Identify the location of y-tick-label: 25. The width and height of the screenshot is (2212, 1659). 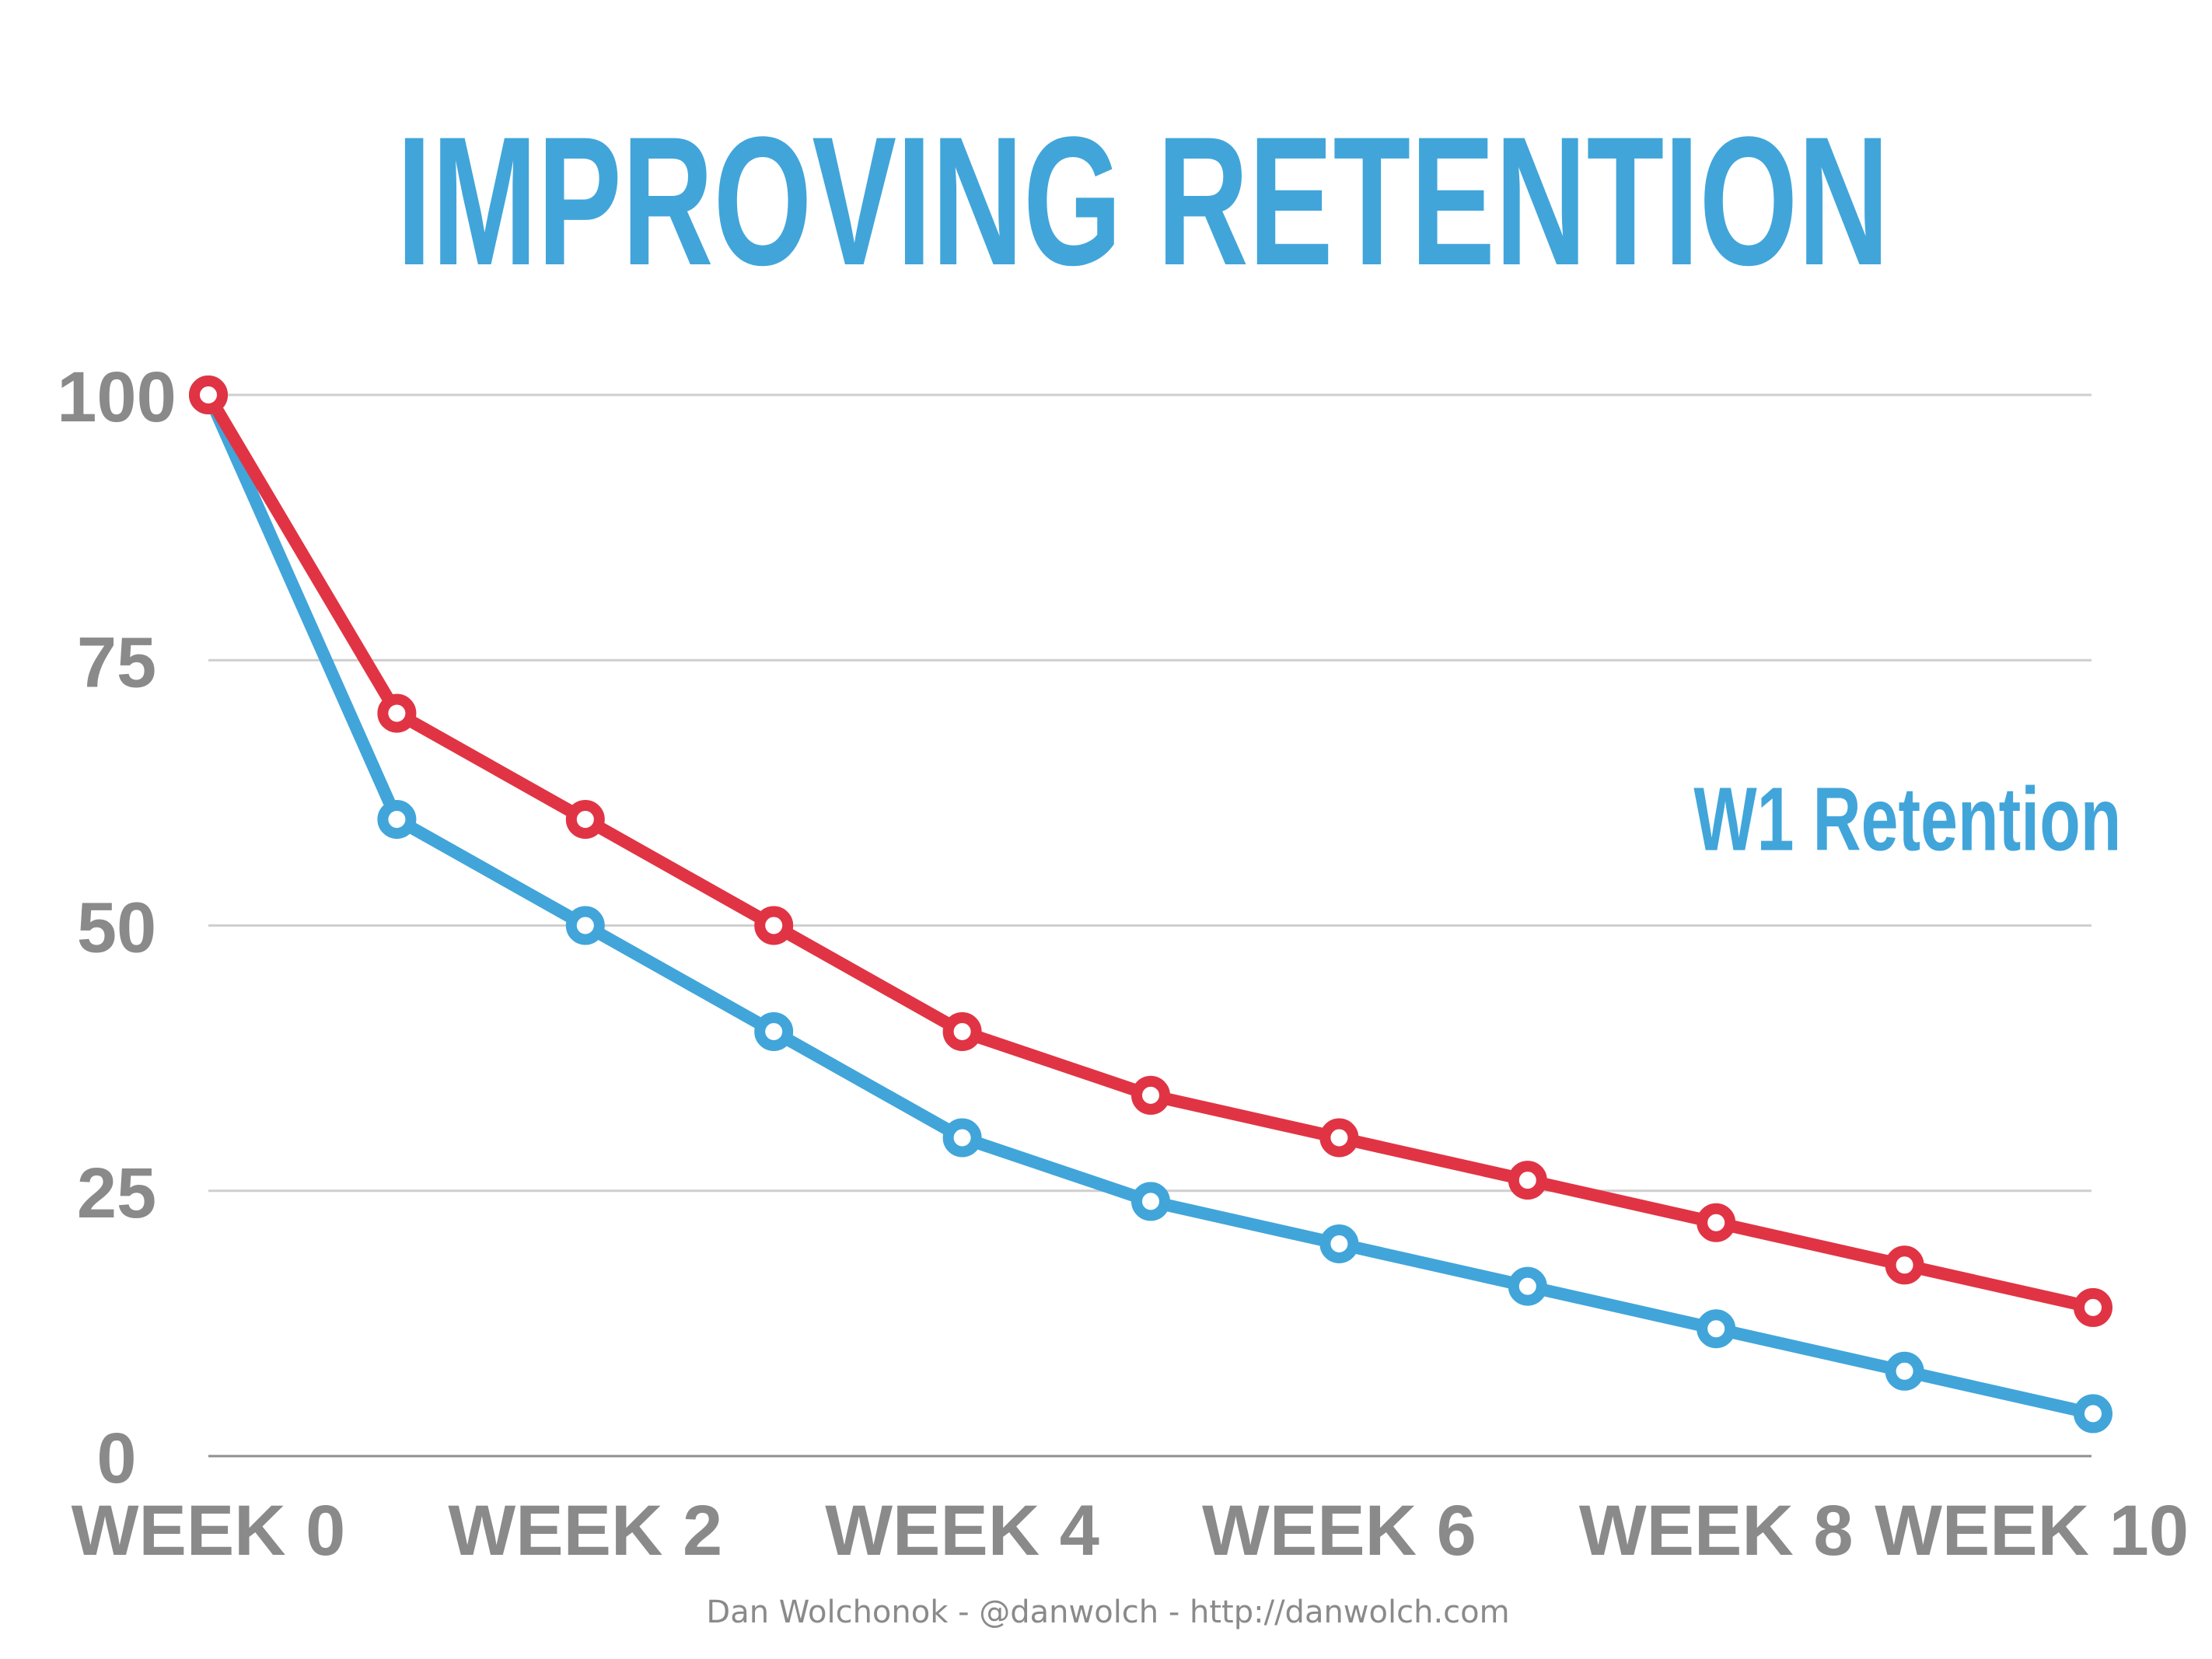
(116, 1193).